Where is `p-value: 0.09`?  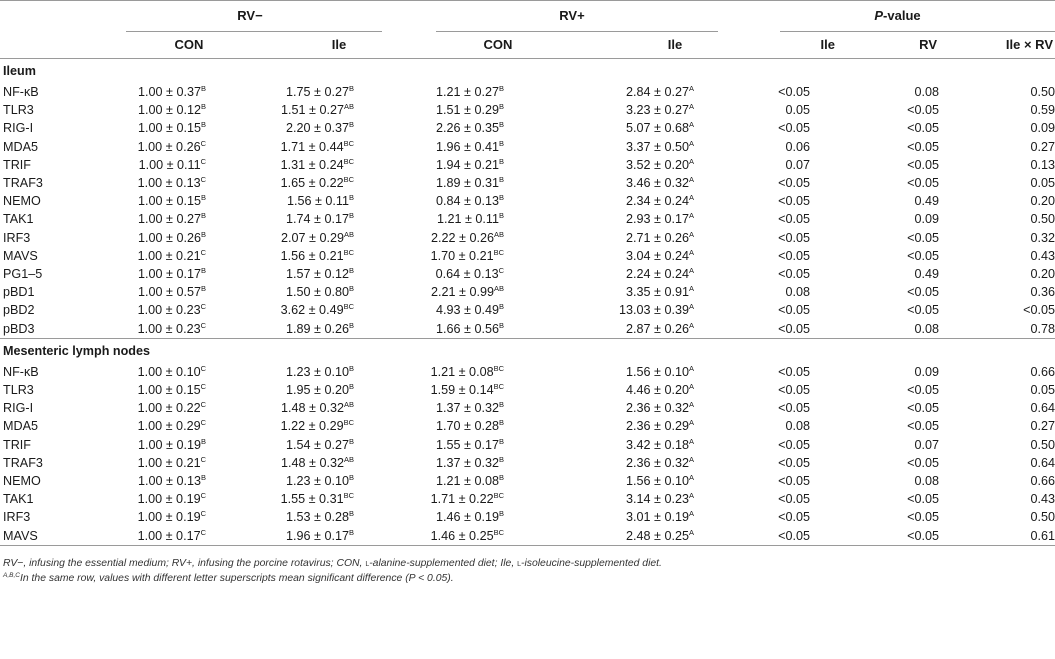
p-value: 0.09 is located at coordinates (926, 371).